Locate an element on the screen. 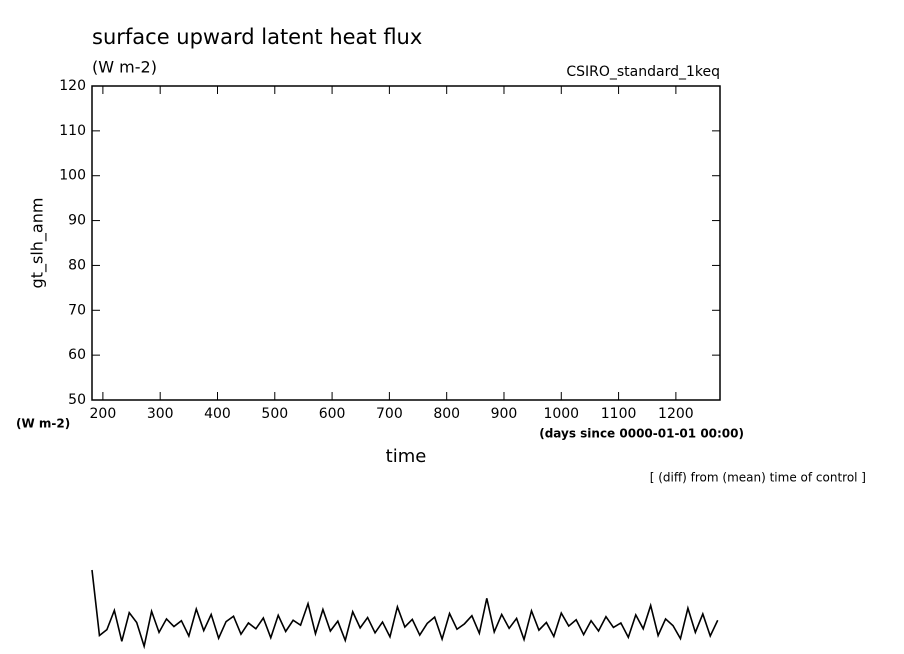  y-axis-label: gt_slh_anm is located at coordinates (38, 243).